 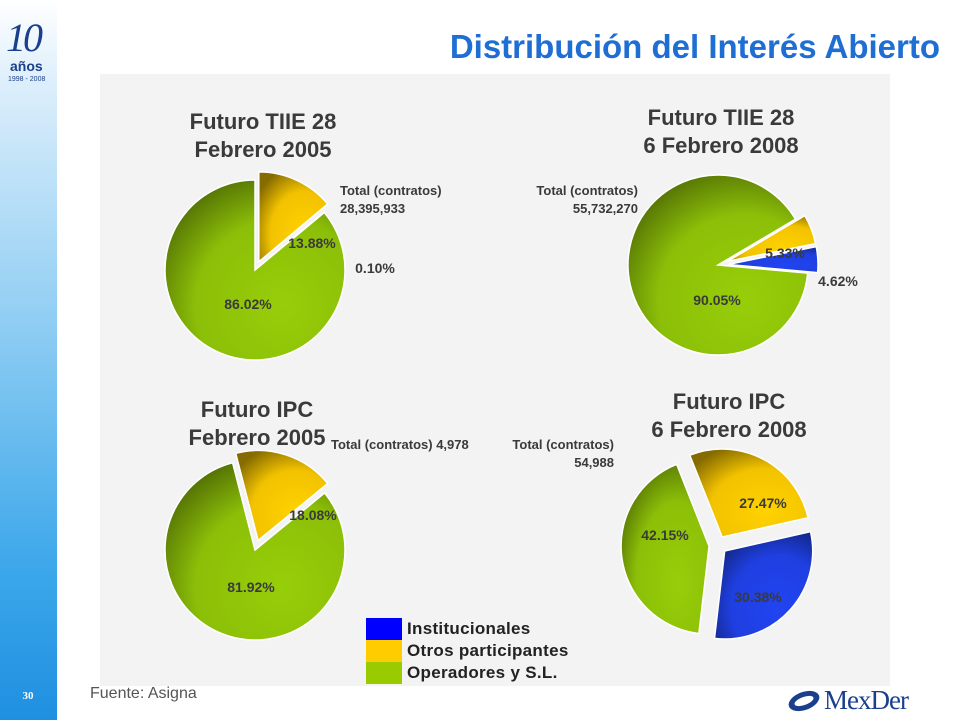 I want to click on logo-number: 10, so click(x=24, y=37).